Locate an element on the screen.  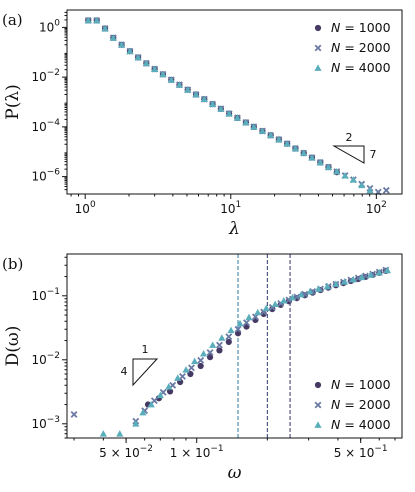
y-tick-label: 10⁻⁶ is located at coordinates (45, 176).